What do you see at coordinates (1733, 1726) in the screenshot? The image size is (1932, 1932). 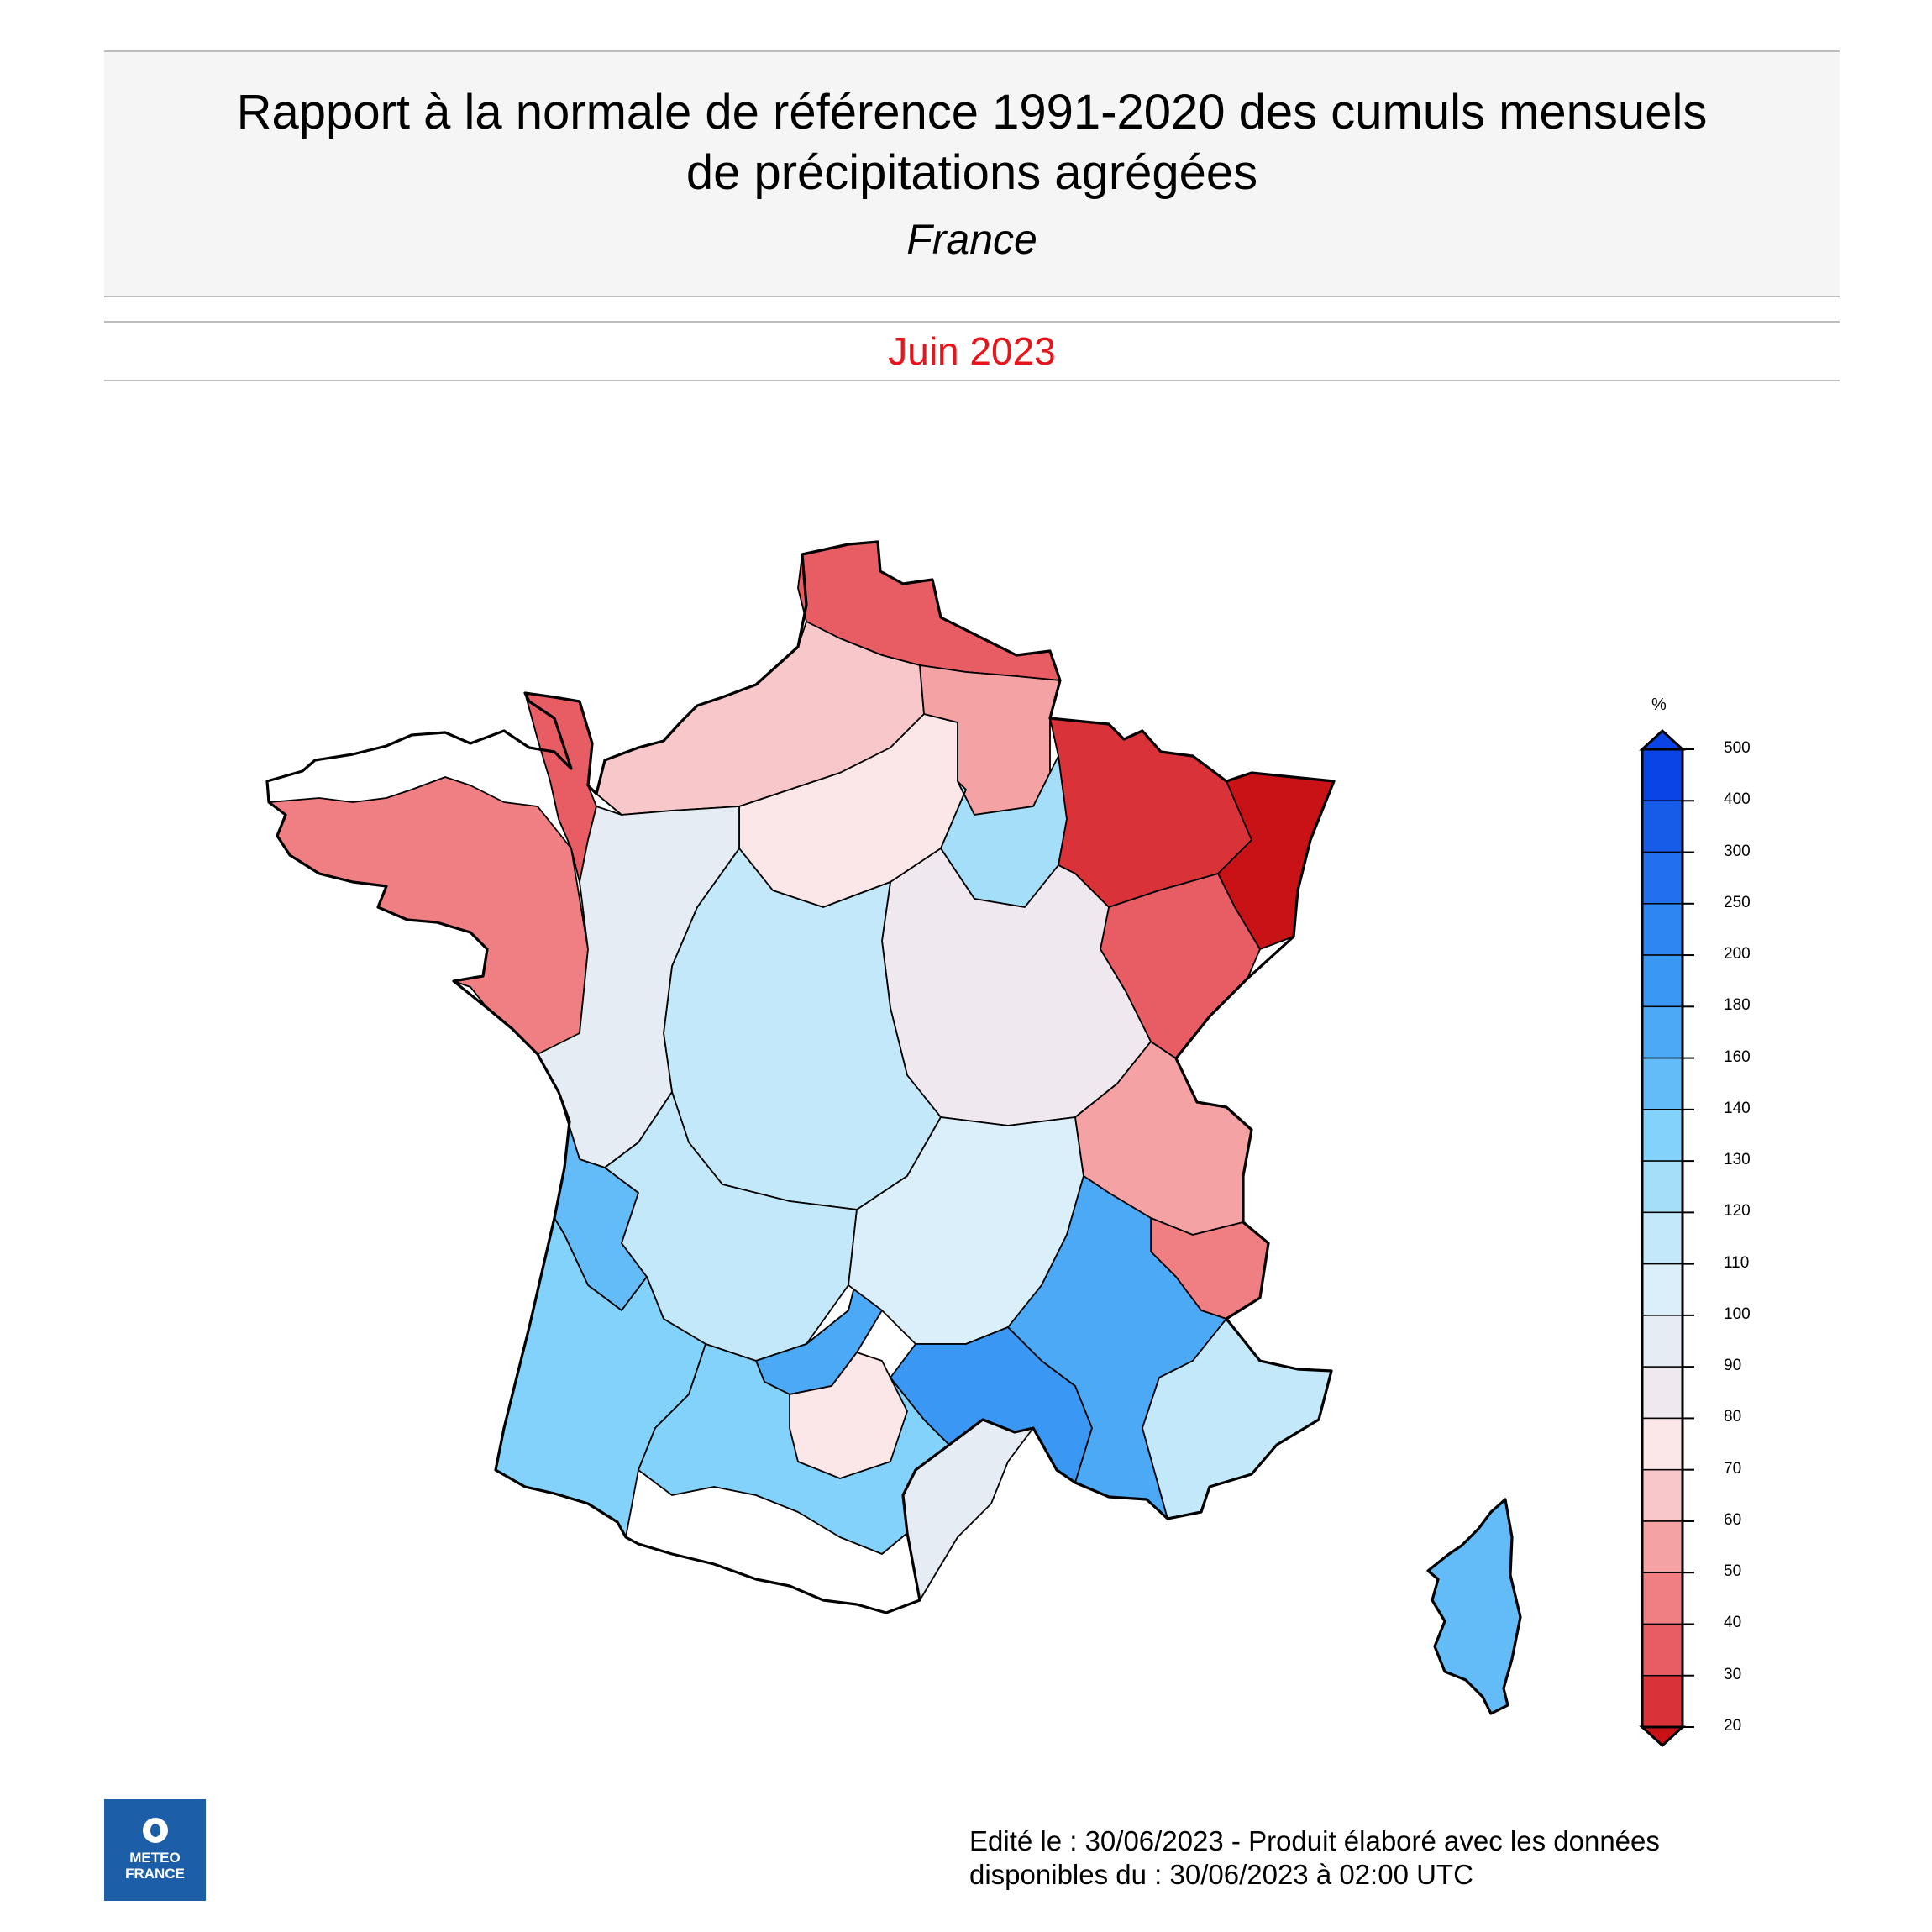 I see `legend-label: 20` at bounding box center [1733, 1726].